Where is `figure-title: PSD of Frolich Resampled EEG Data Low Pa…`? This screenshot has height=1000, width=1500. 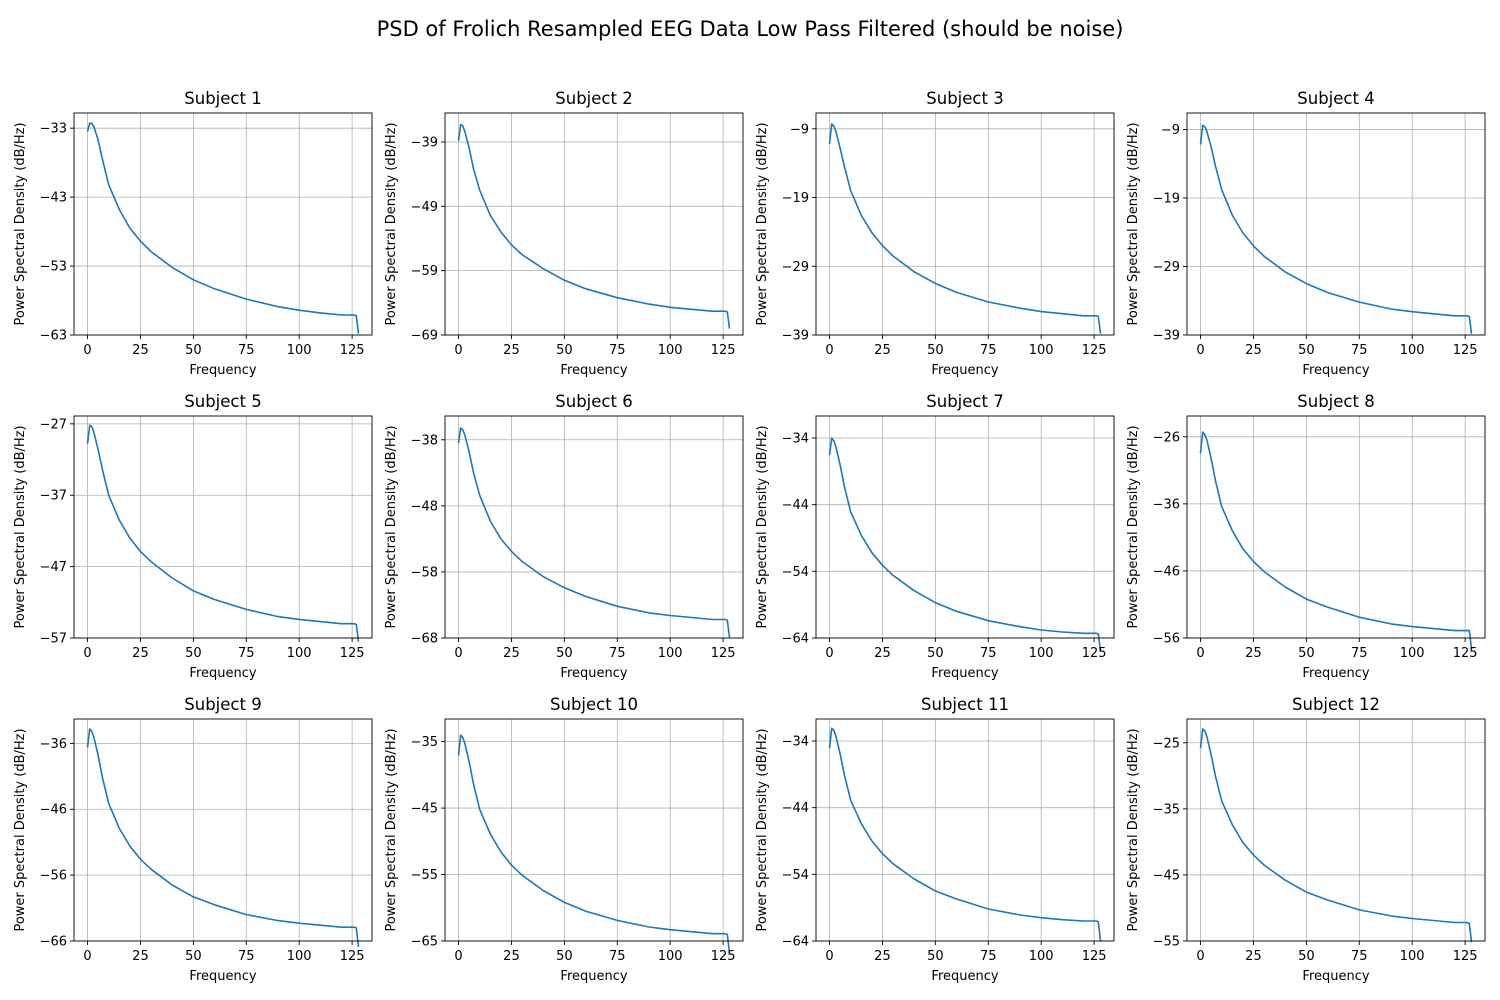
figure-title: PSD of Frolich Resampled EEG Data Low Pa… is located at coordinates (750, 29).